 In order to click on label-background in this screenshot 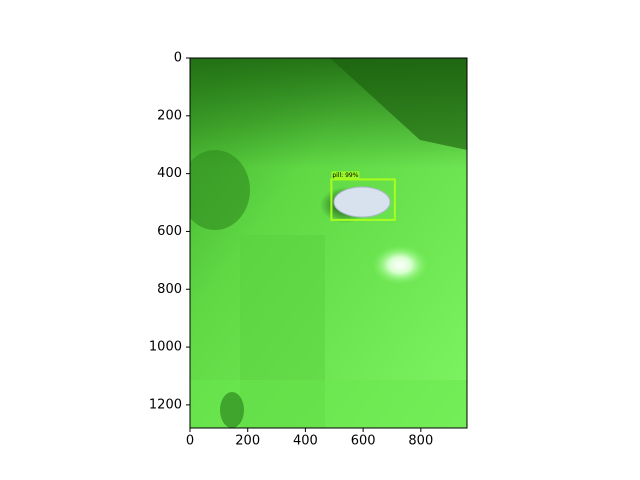, I will do `click(345, 175)`.